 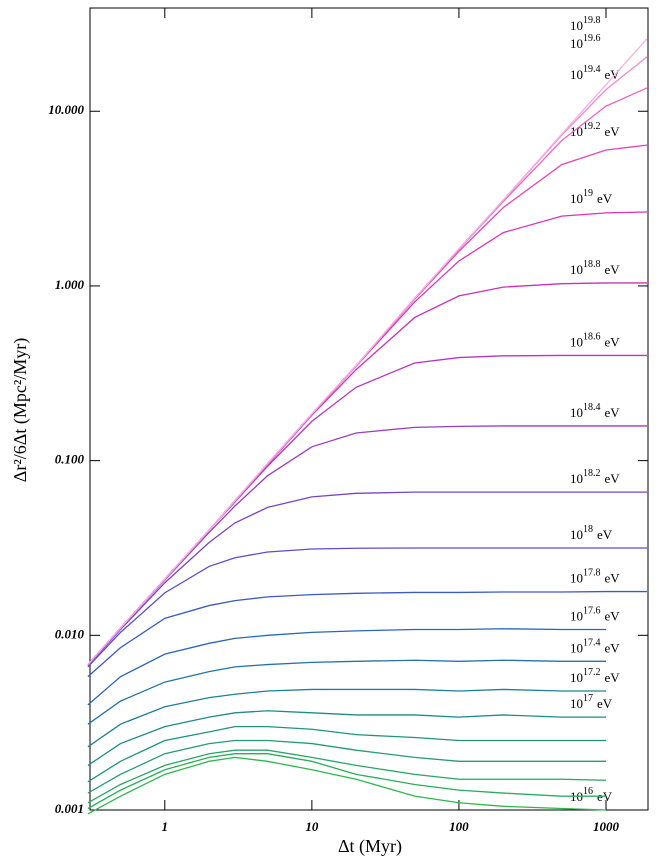 What do you see at coordinates (592, 69) in the screenshot?
I see `label-exponent: 19.4` at bounding box center [592, 69].